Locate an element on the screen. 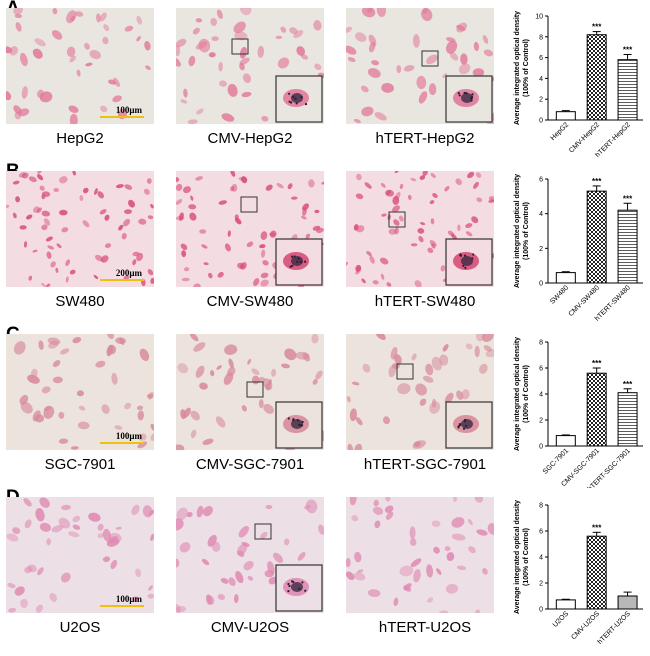 The height and width of the screenshot is (656, 650). micrograph-caption: hTERT-U2OS is located at coordinates (425, 627).